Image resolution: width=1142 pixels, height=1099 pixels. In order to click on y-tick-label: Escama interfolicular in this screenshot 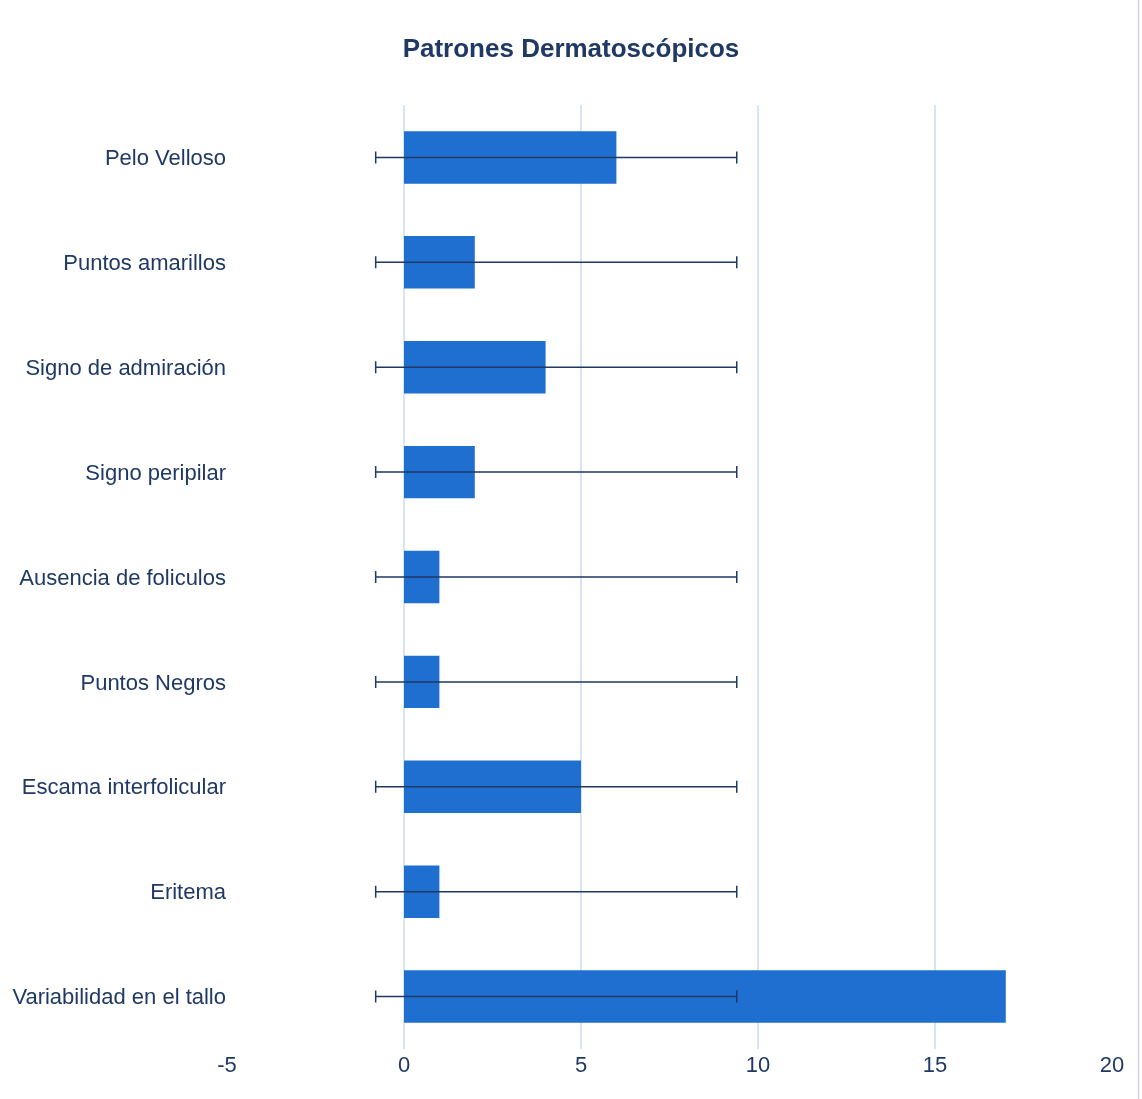, I will do `click(123, 787)`.